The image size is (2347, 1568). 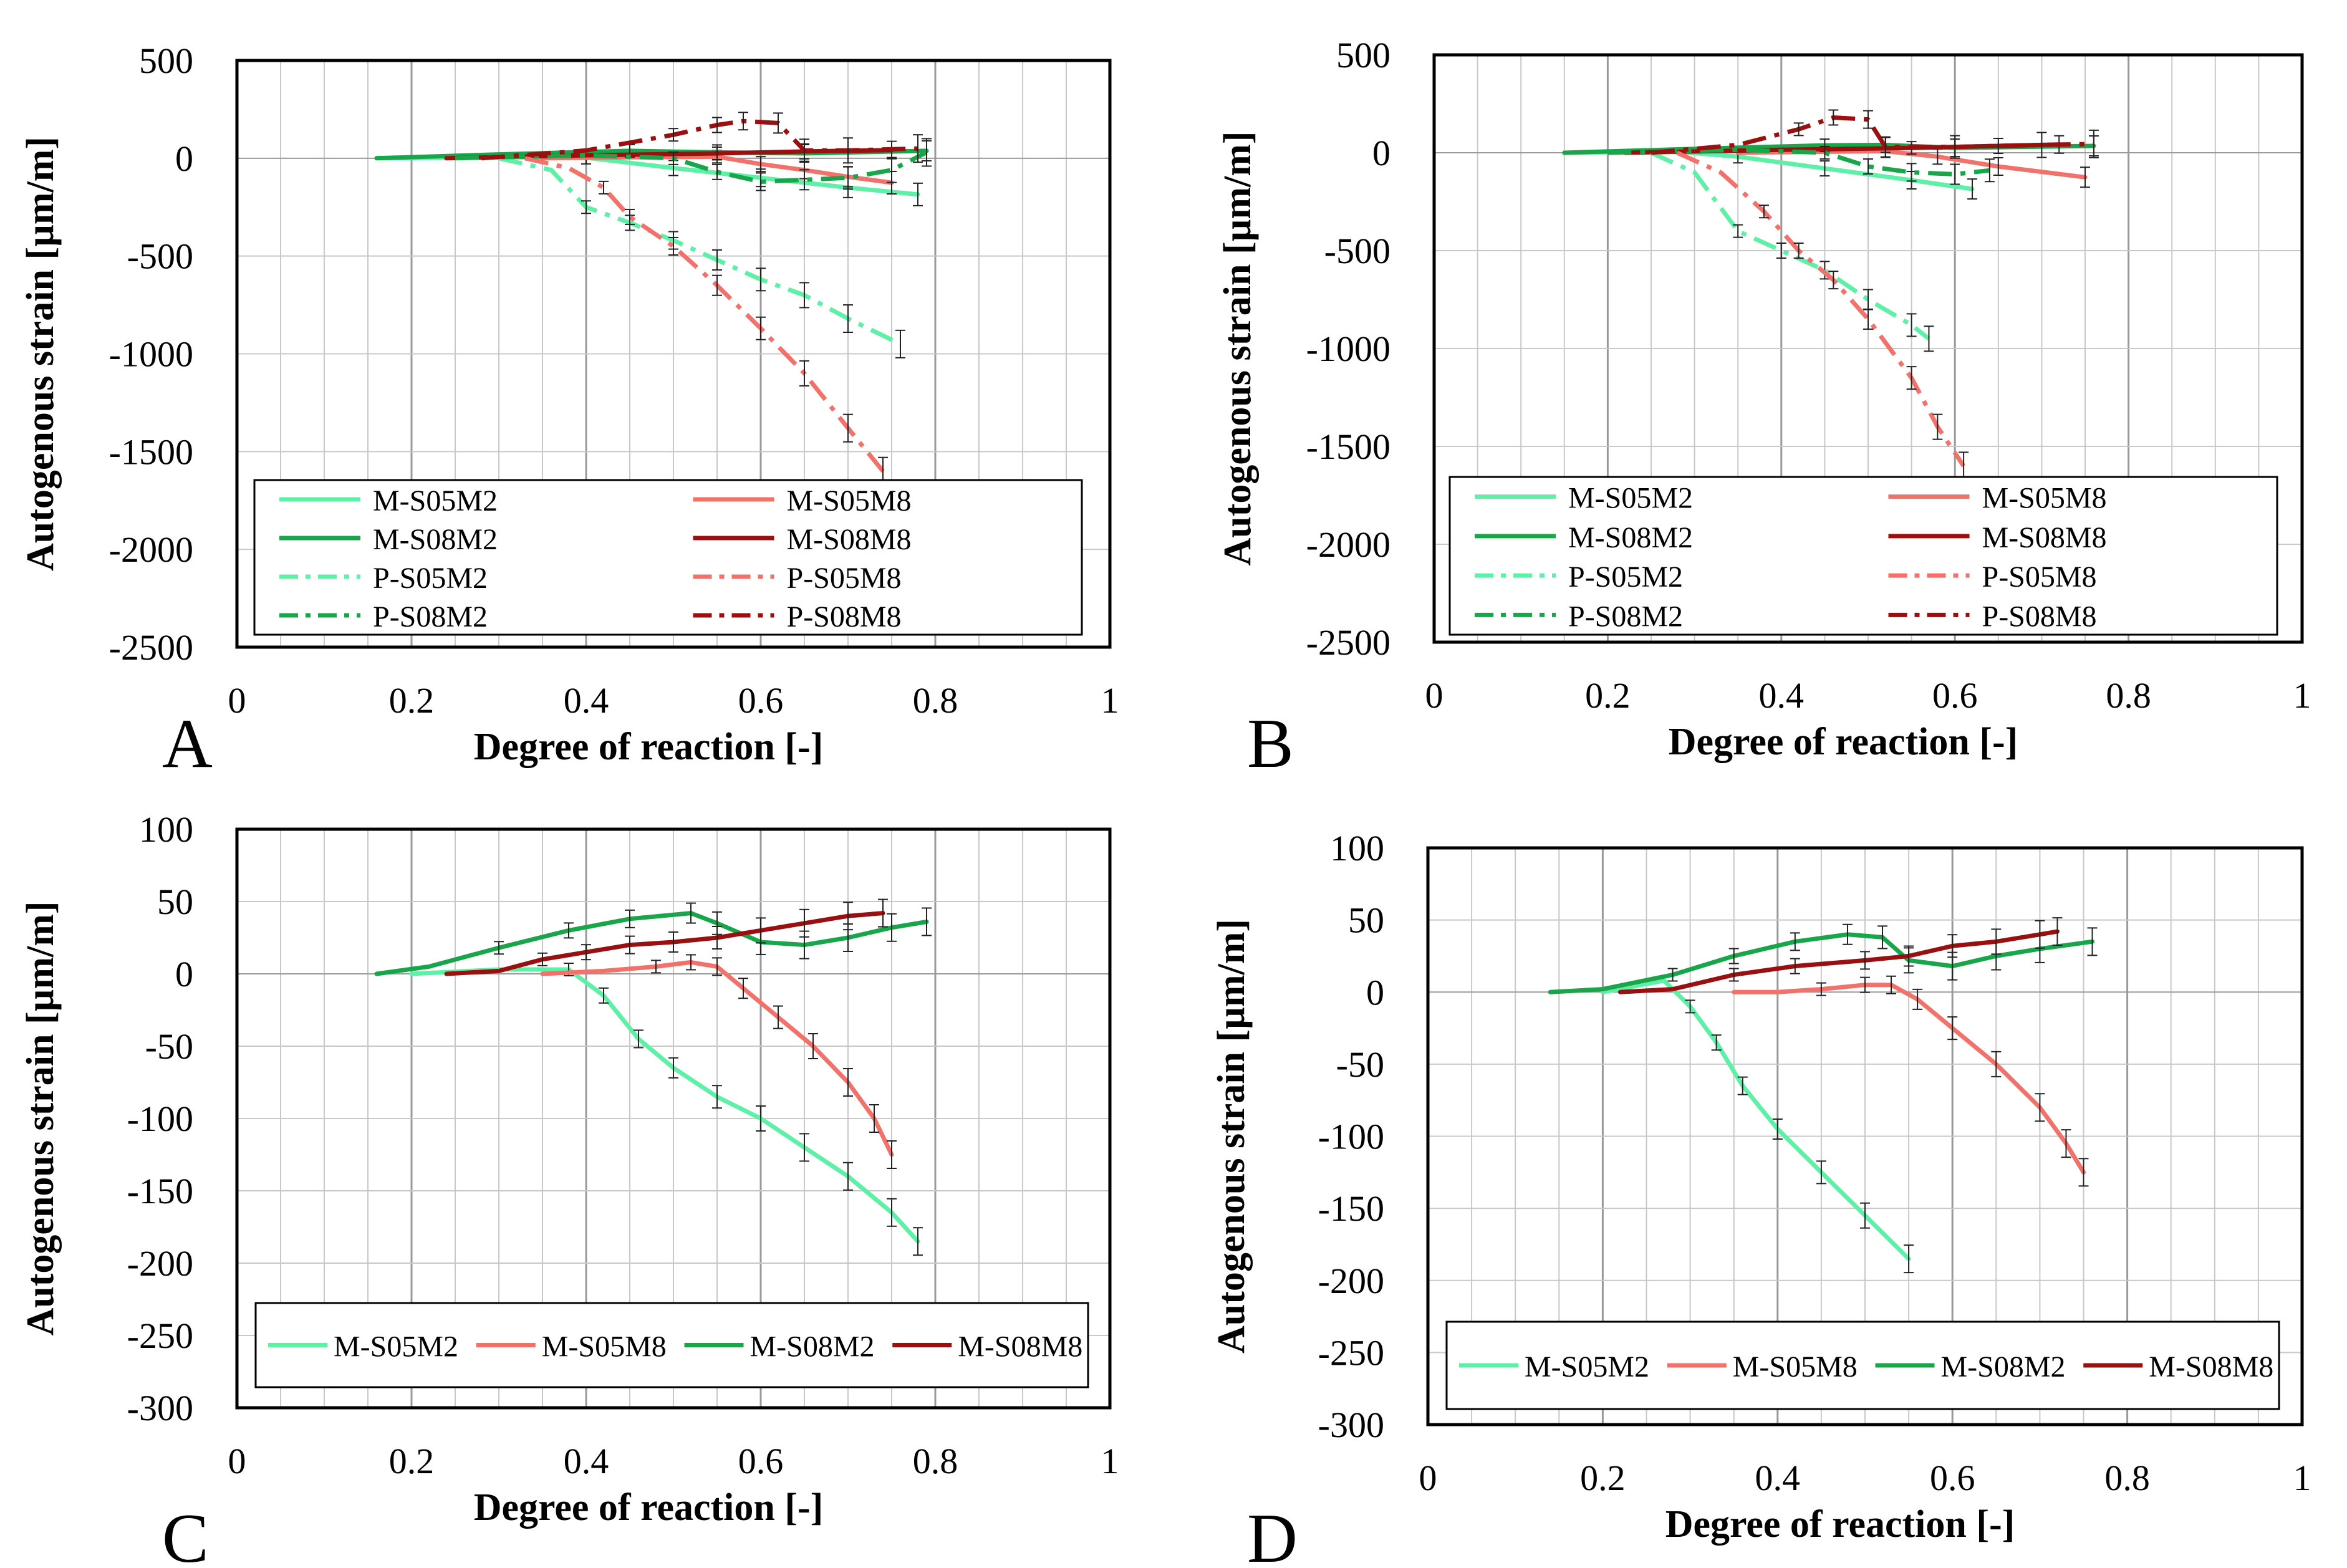 I want to click on legend-label: M-S08M8, so click(x=2045, y=537).